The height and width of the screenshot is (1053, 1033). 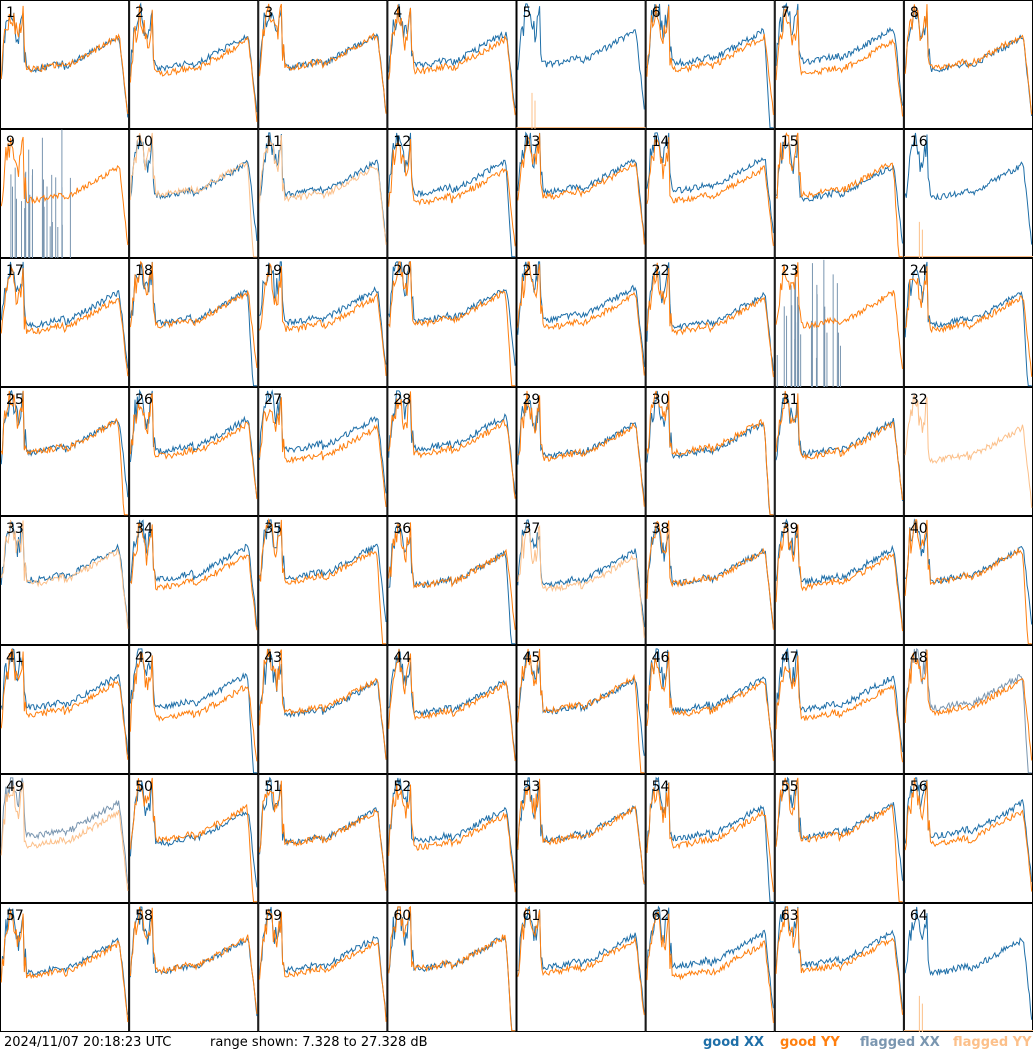 I want to click on panel-label: 62, so click(x=661, y=916).